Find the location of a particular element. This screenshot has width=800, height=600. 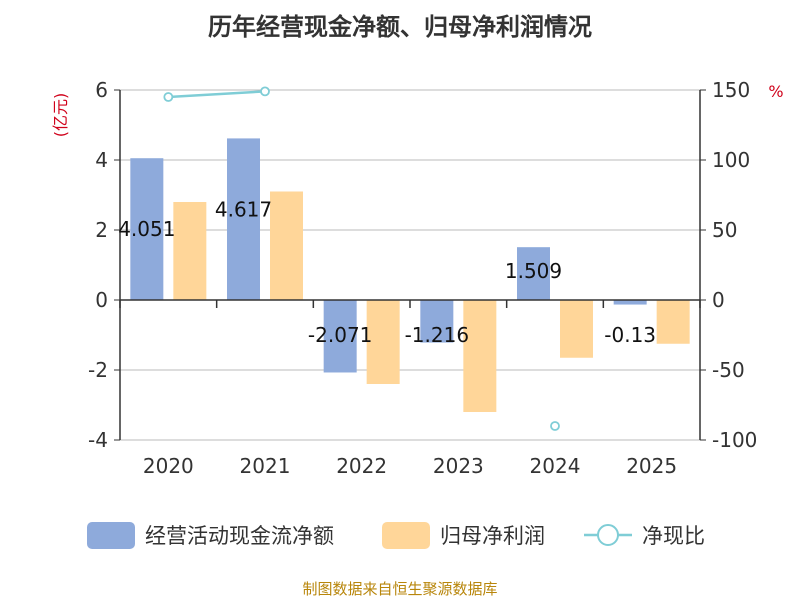

legend: 经营活动现金流净额 归母净利润 净现比 is located at coordinates (396, 535).